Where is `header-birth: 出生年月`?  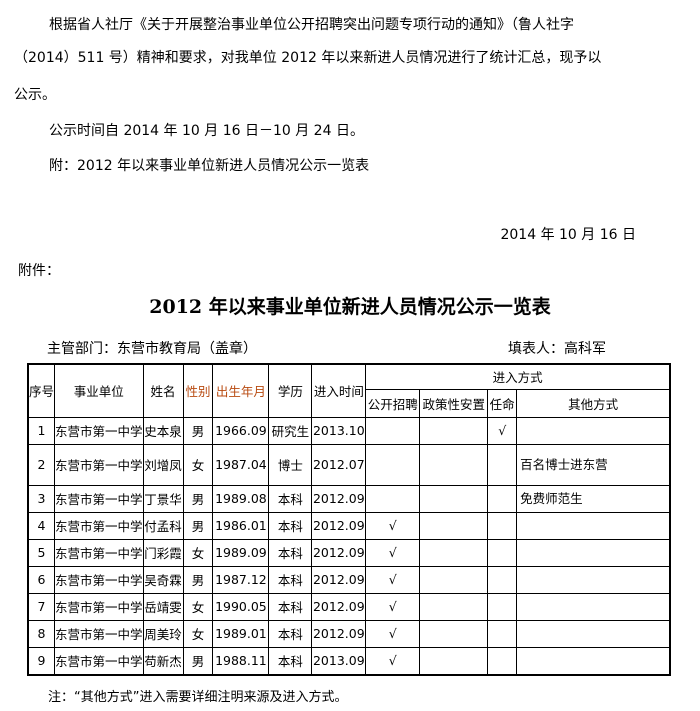 header-birth: 出生年月 is located at coordinates (241, 390).